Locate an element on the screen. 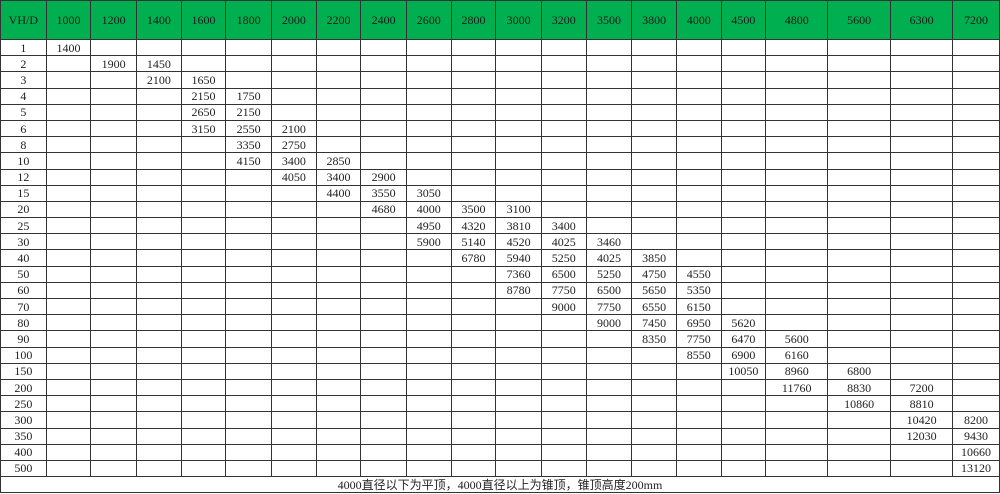  row-label: 300 is located at coordinates (23, 420).